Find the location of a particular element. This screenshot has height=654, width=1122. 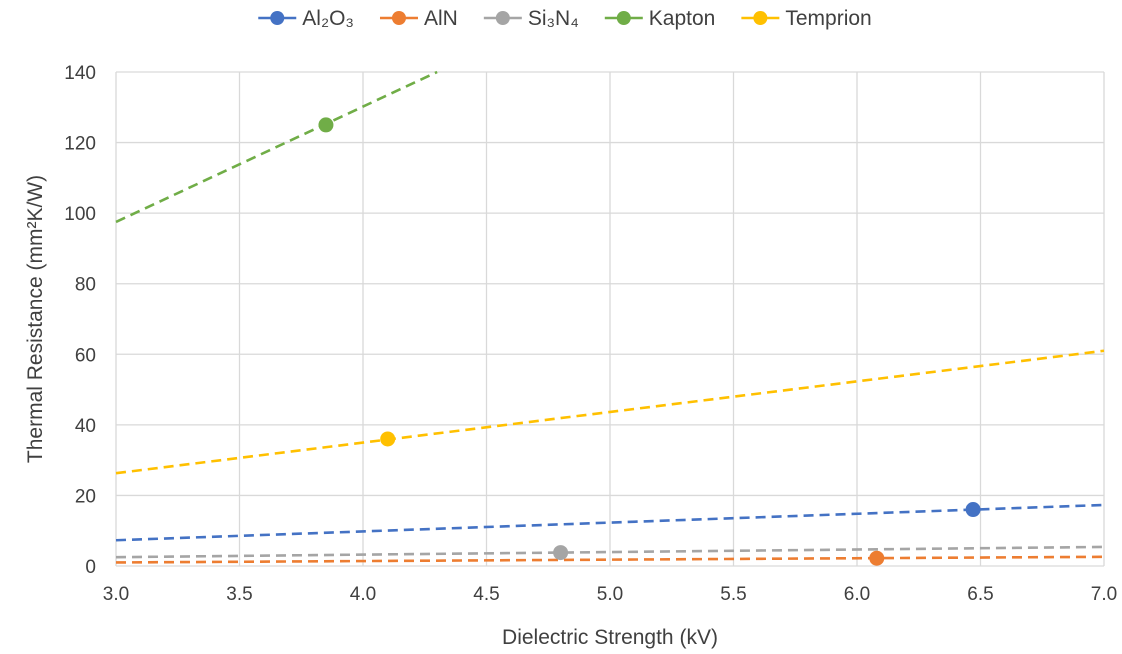

y-axis-title: Thermal Resistance (mm²K/W) is located at coordinates (35, 319).